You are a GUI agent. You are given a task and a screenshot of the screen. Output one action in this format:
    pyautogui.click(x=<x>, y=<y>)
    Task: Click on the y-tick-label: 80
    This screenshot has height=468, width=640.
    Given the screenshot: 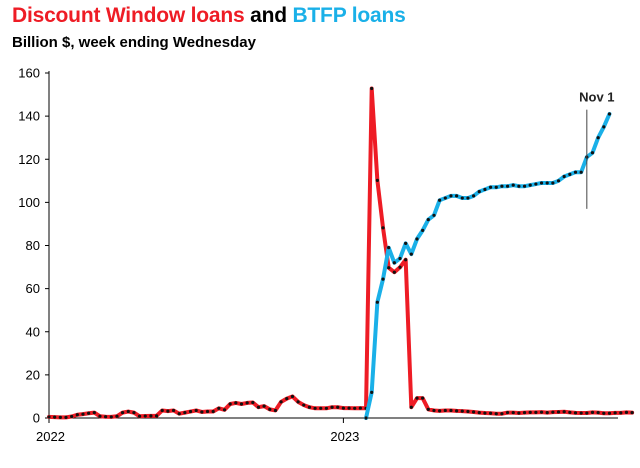 What is the action you would take?
    pyautogui.click(x=33, y=245)
    